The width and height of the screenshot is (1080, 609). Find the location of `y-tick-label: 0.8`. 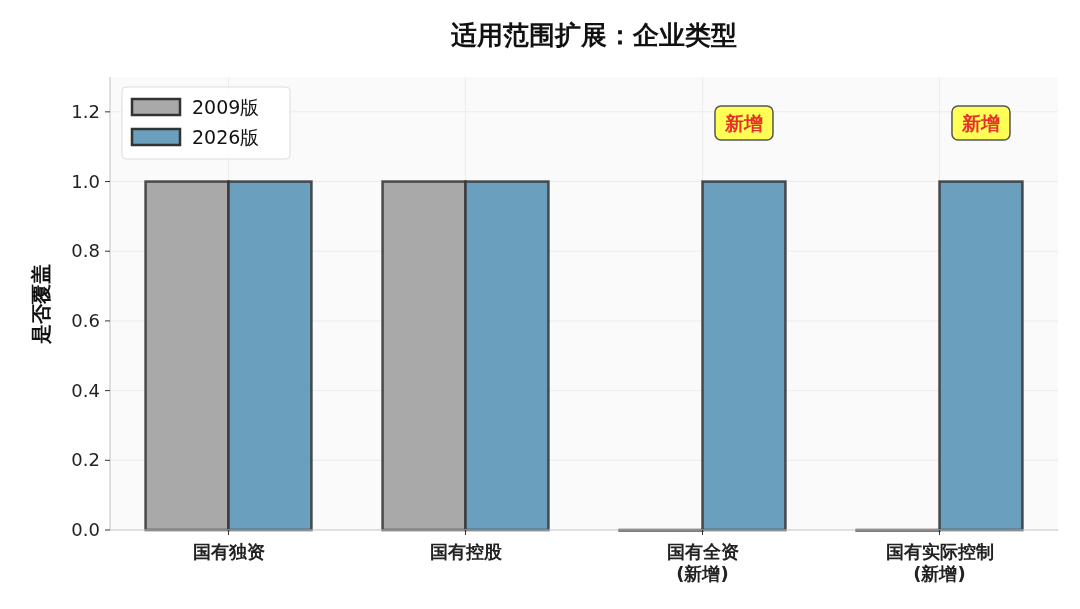

y-tick-label: 0.8 is located at coordinates (85, 251).